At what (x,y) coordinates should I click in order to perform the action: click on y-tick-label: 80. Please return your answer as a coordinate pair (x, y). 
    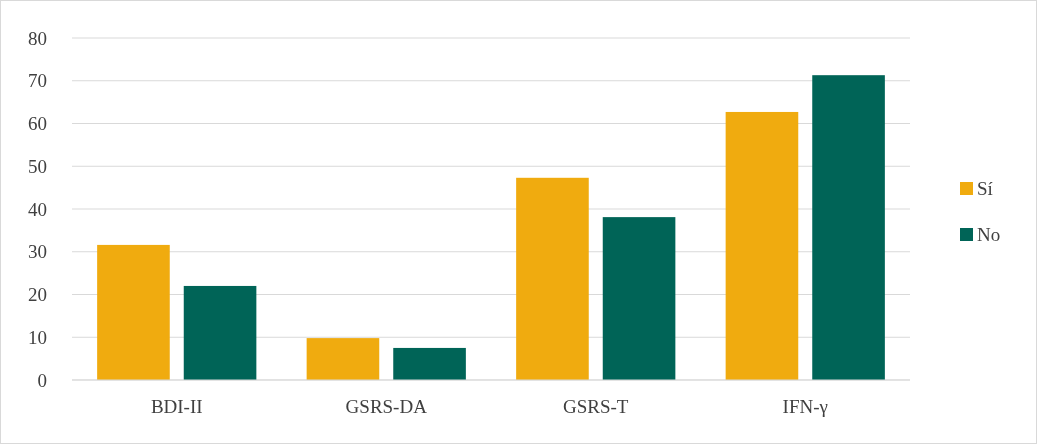
    Looking at the image, I should click on (37, 38).